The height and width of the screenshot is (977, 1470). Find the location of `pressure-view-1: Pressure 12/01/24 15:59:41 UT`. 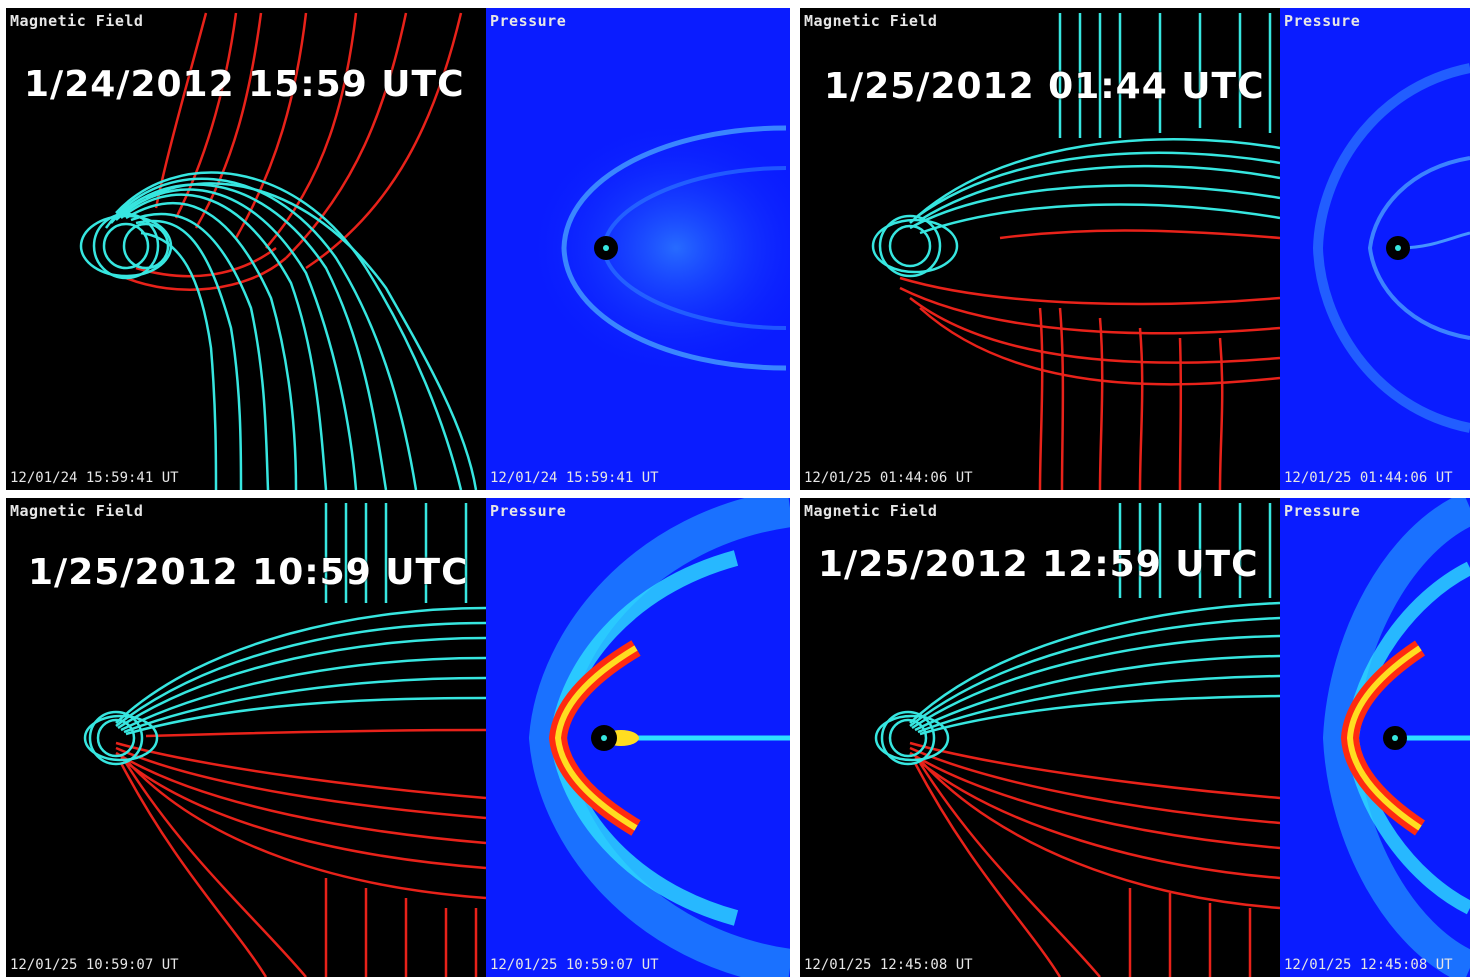

pressure-view-1: Pressure 12/01/24 15:59:41 UT is located at coordinates (638, 249).